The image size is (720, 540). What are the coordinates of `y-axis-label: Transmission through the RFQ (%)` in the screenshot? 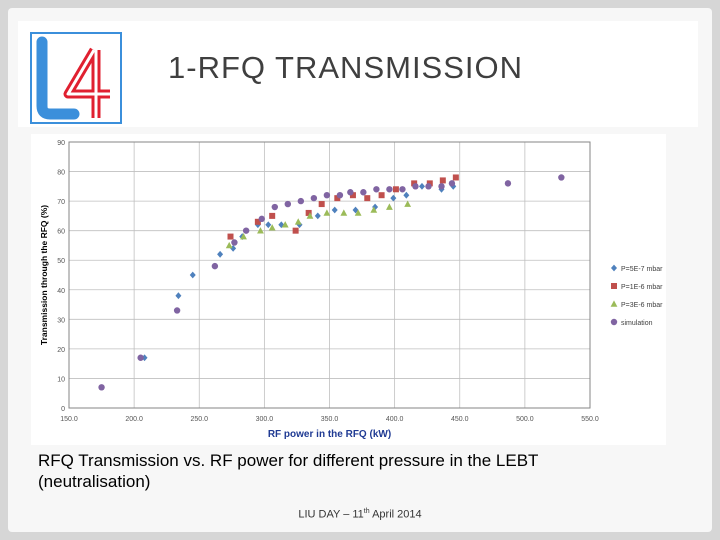 It's located at (44, 275).